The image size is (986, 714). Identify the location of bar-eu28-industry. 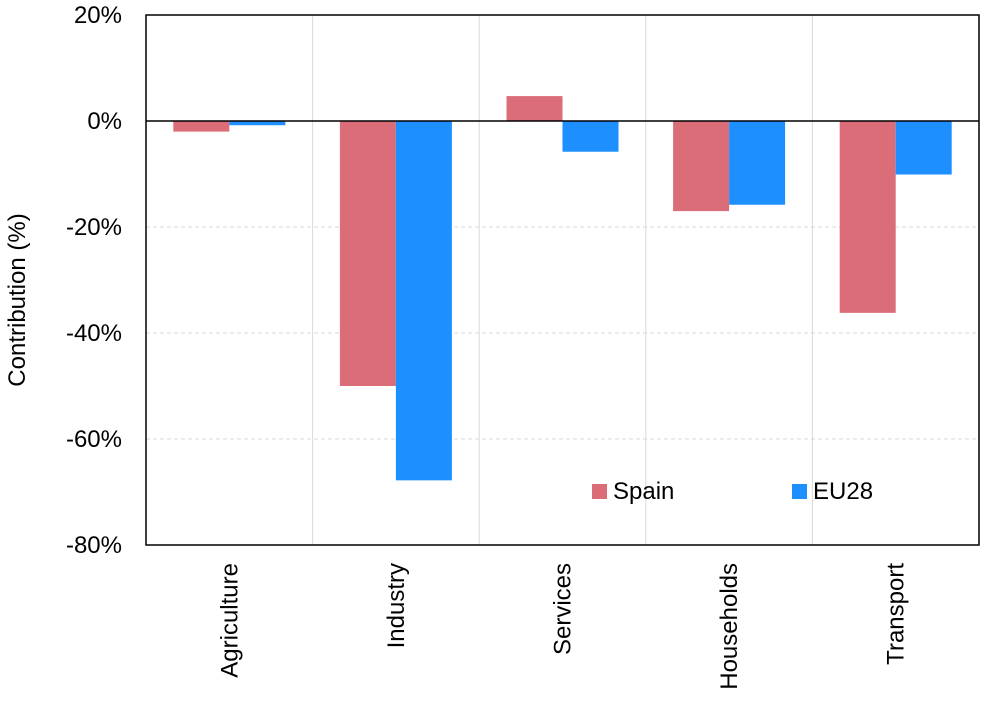
(423, 301).